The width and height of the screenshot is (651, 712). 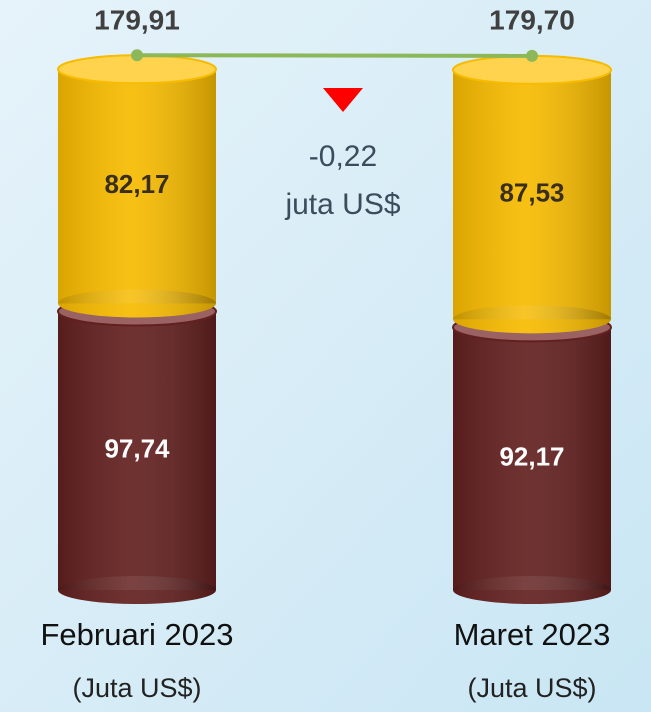 What do you see at coordinates (532, 634) in the screenshot?
I see `category-label: Maret 2023` at bounding box center [532, 634].